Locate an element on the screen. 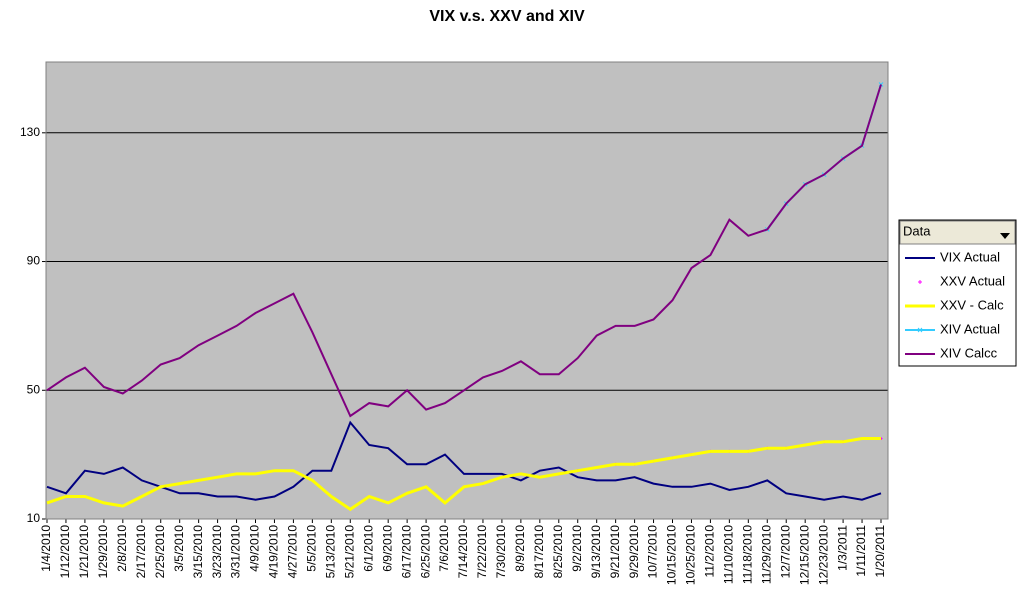 Image resolution: width=1018 pixels, height=606 pixels. x-tick-label: 12/23/2010 is located at coordinates (823, 555).